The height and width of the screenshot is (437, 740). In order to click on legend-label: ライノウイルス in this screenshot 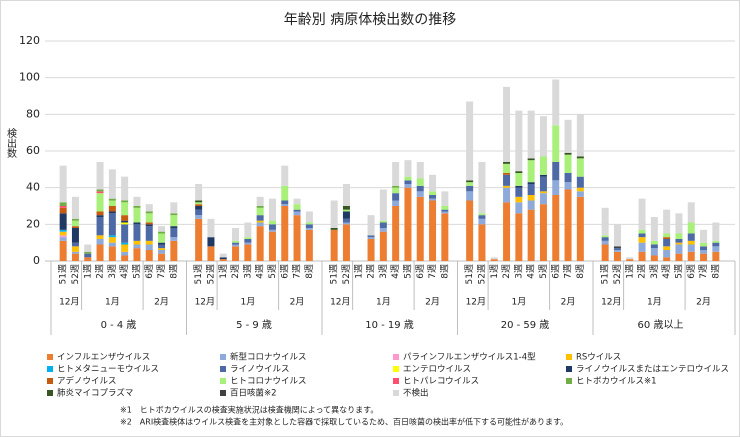, I will do `click(260, 370)`.